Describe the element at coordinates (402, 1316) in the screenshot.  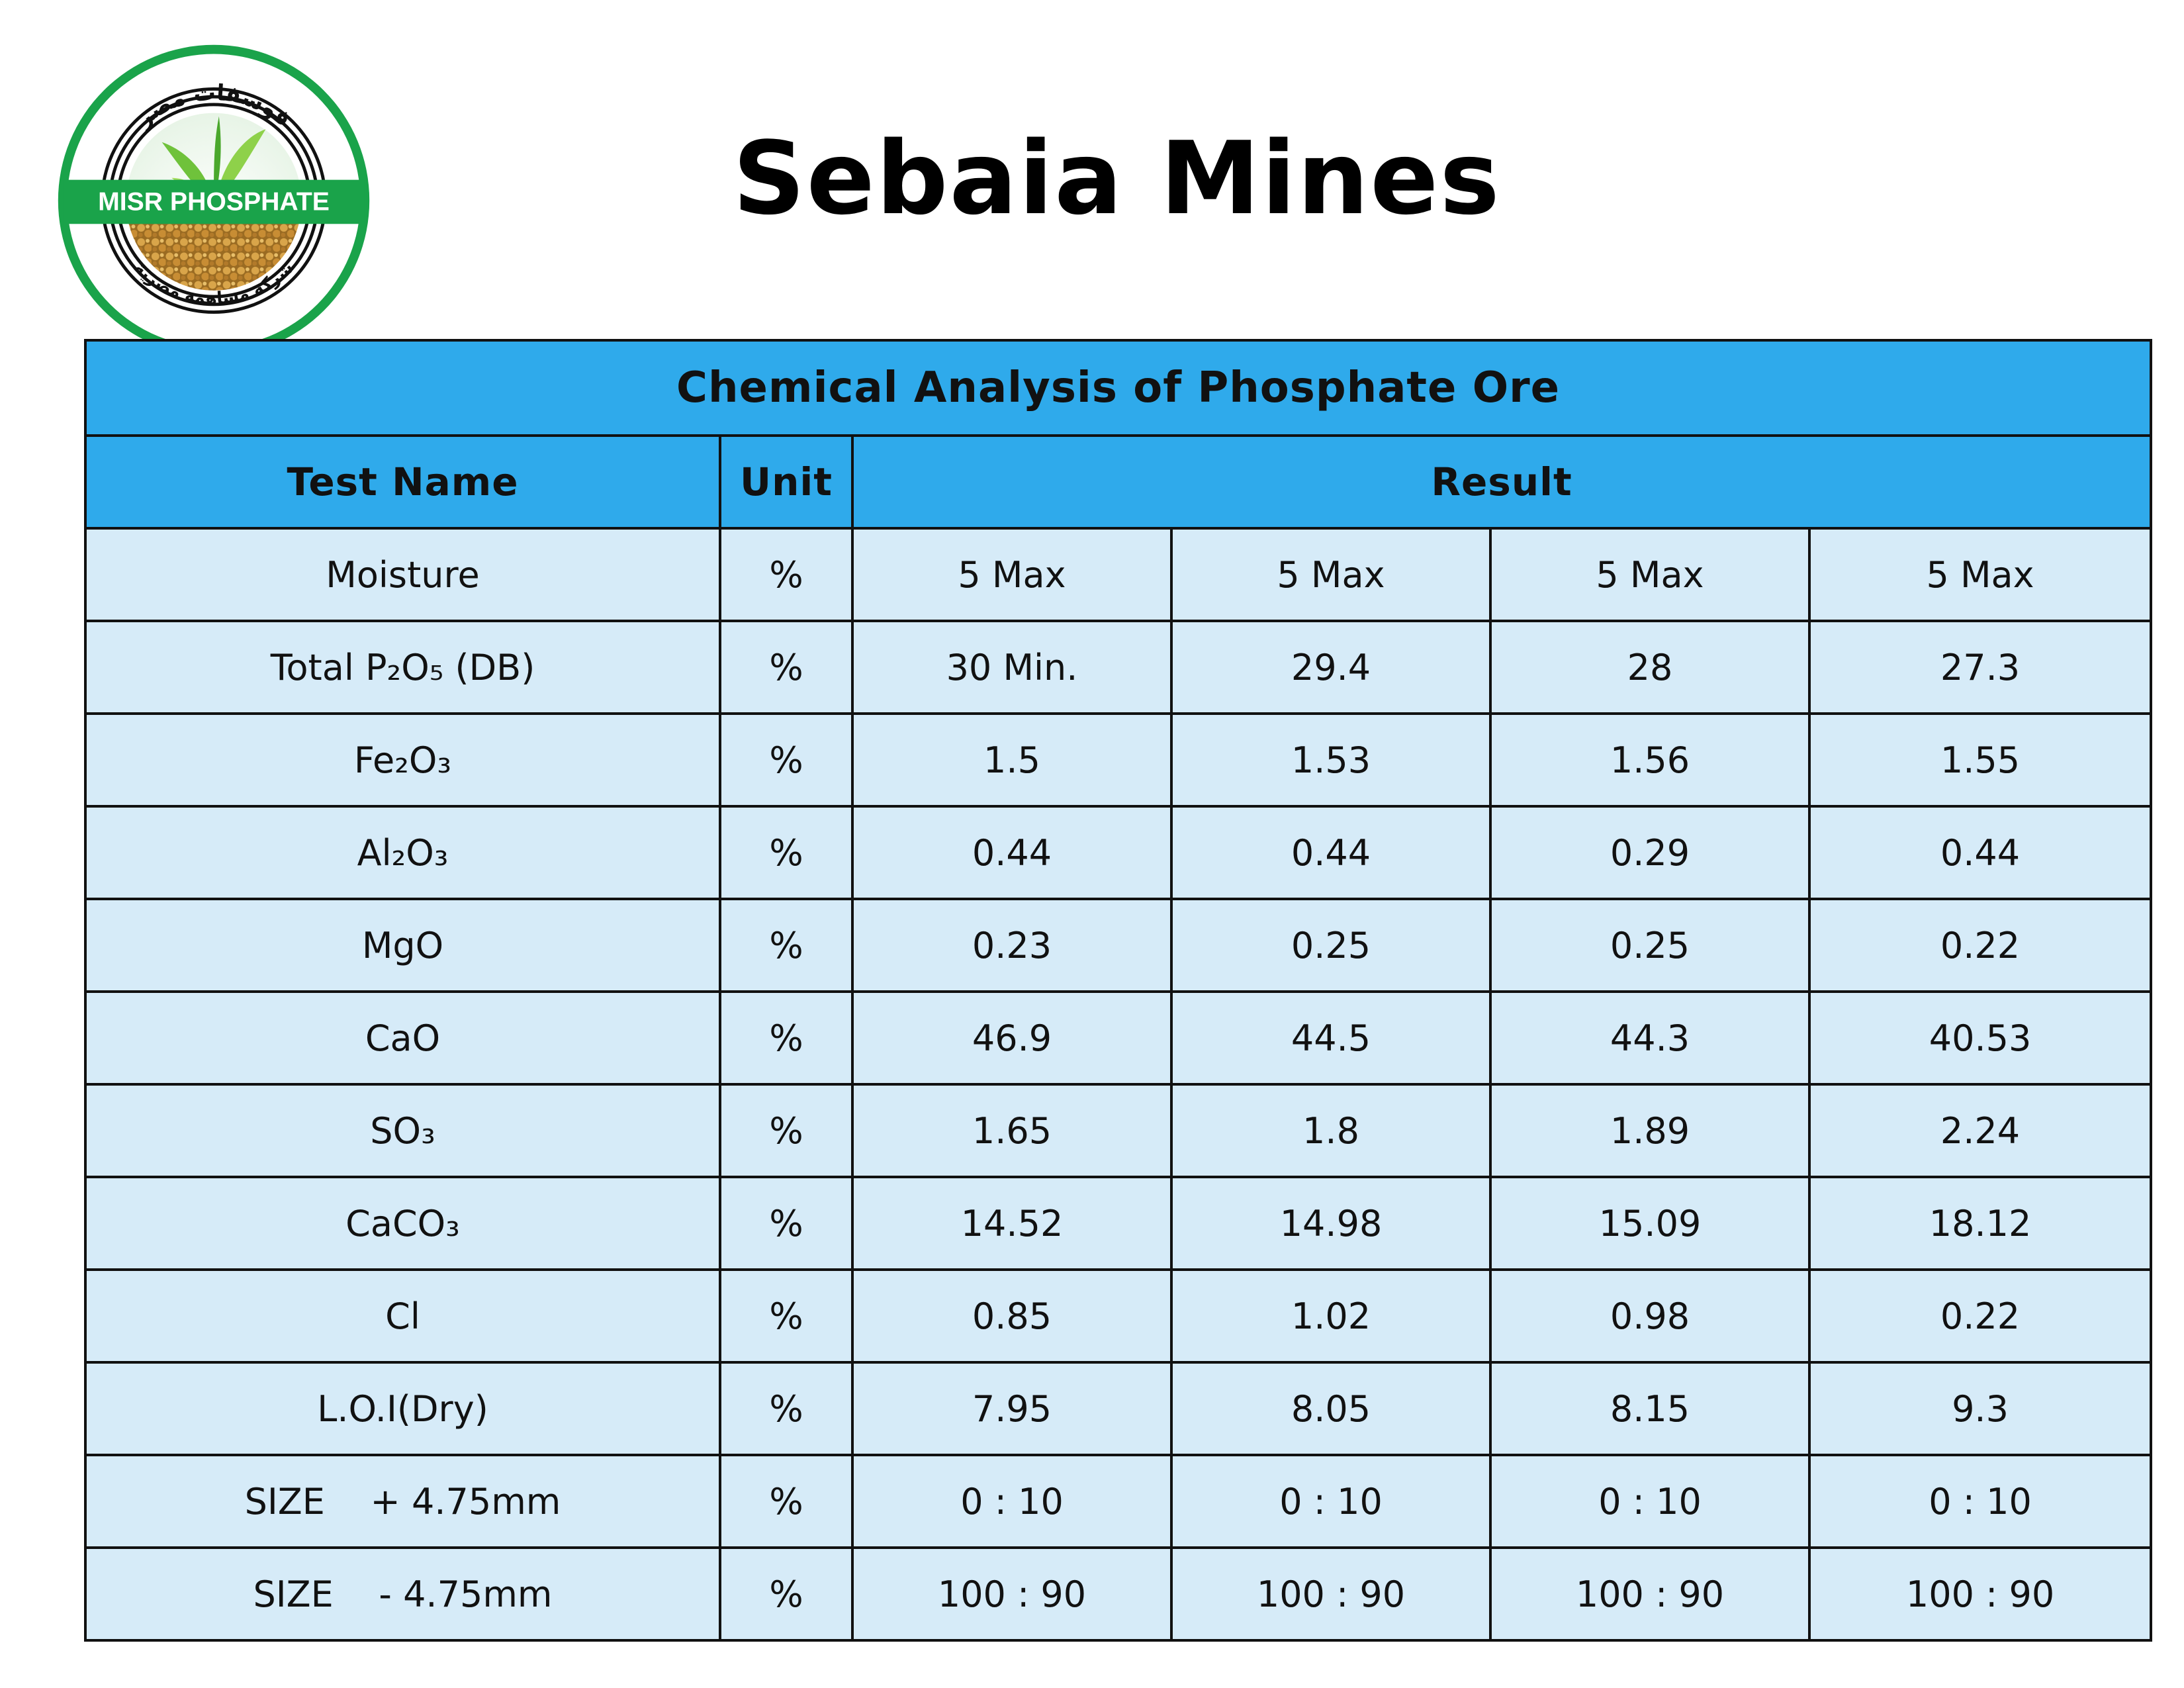
I see `test-name-cell: Cl` at that location.